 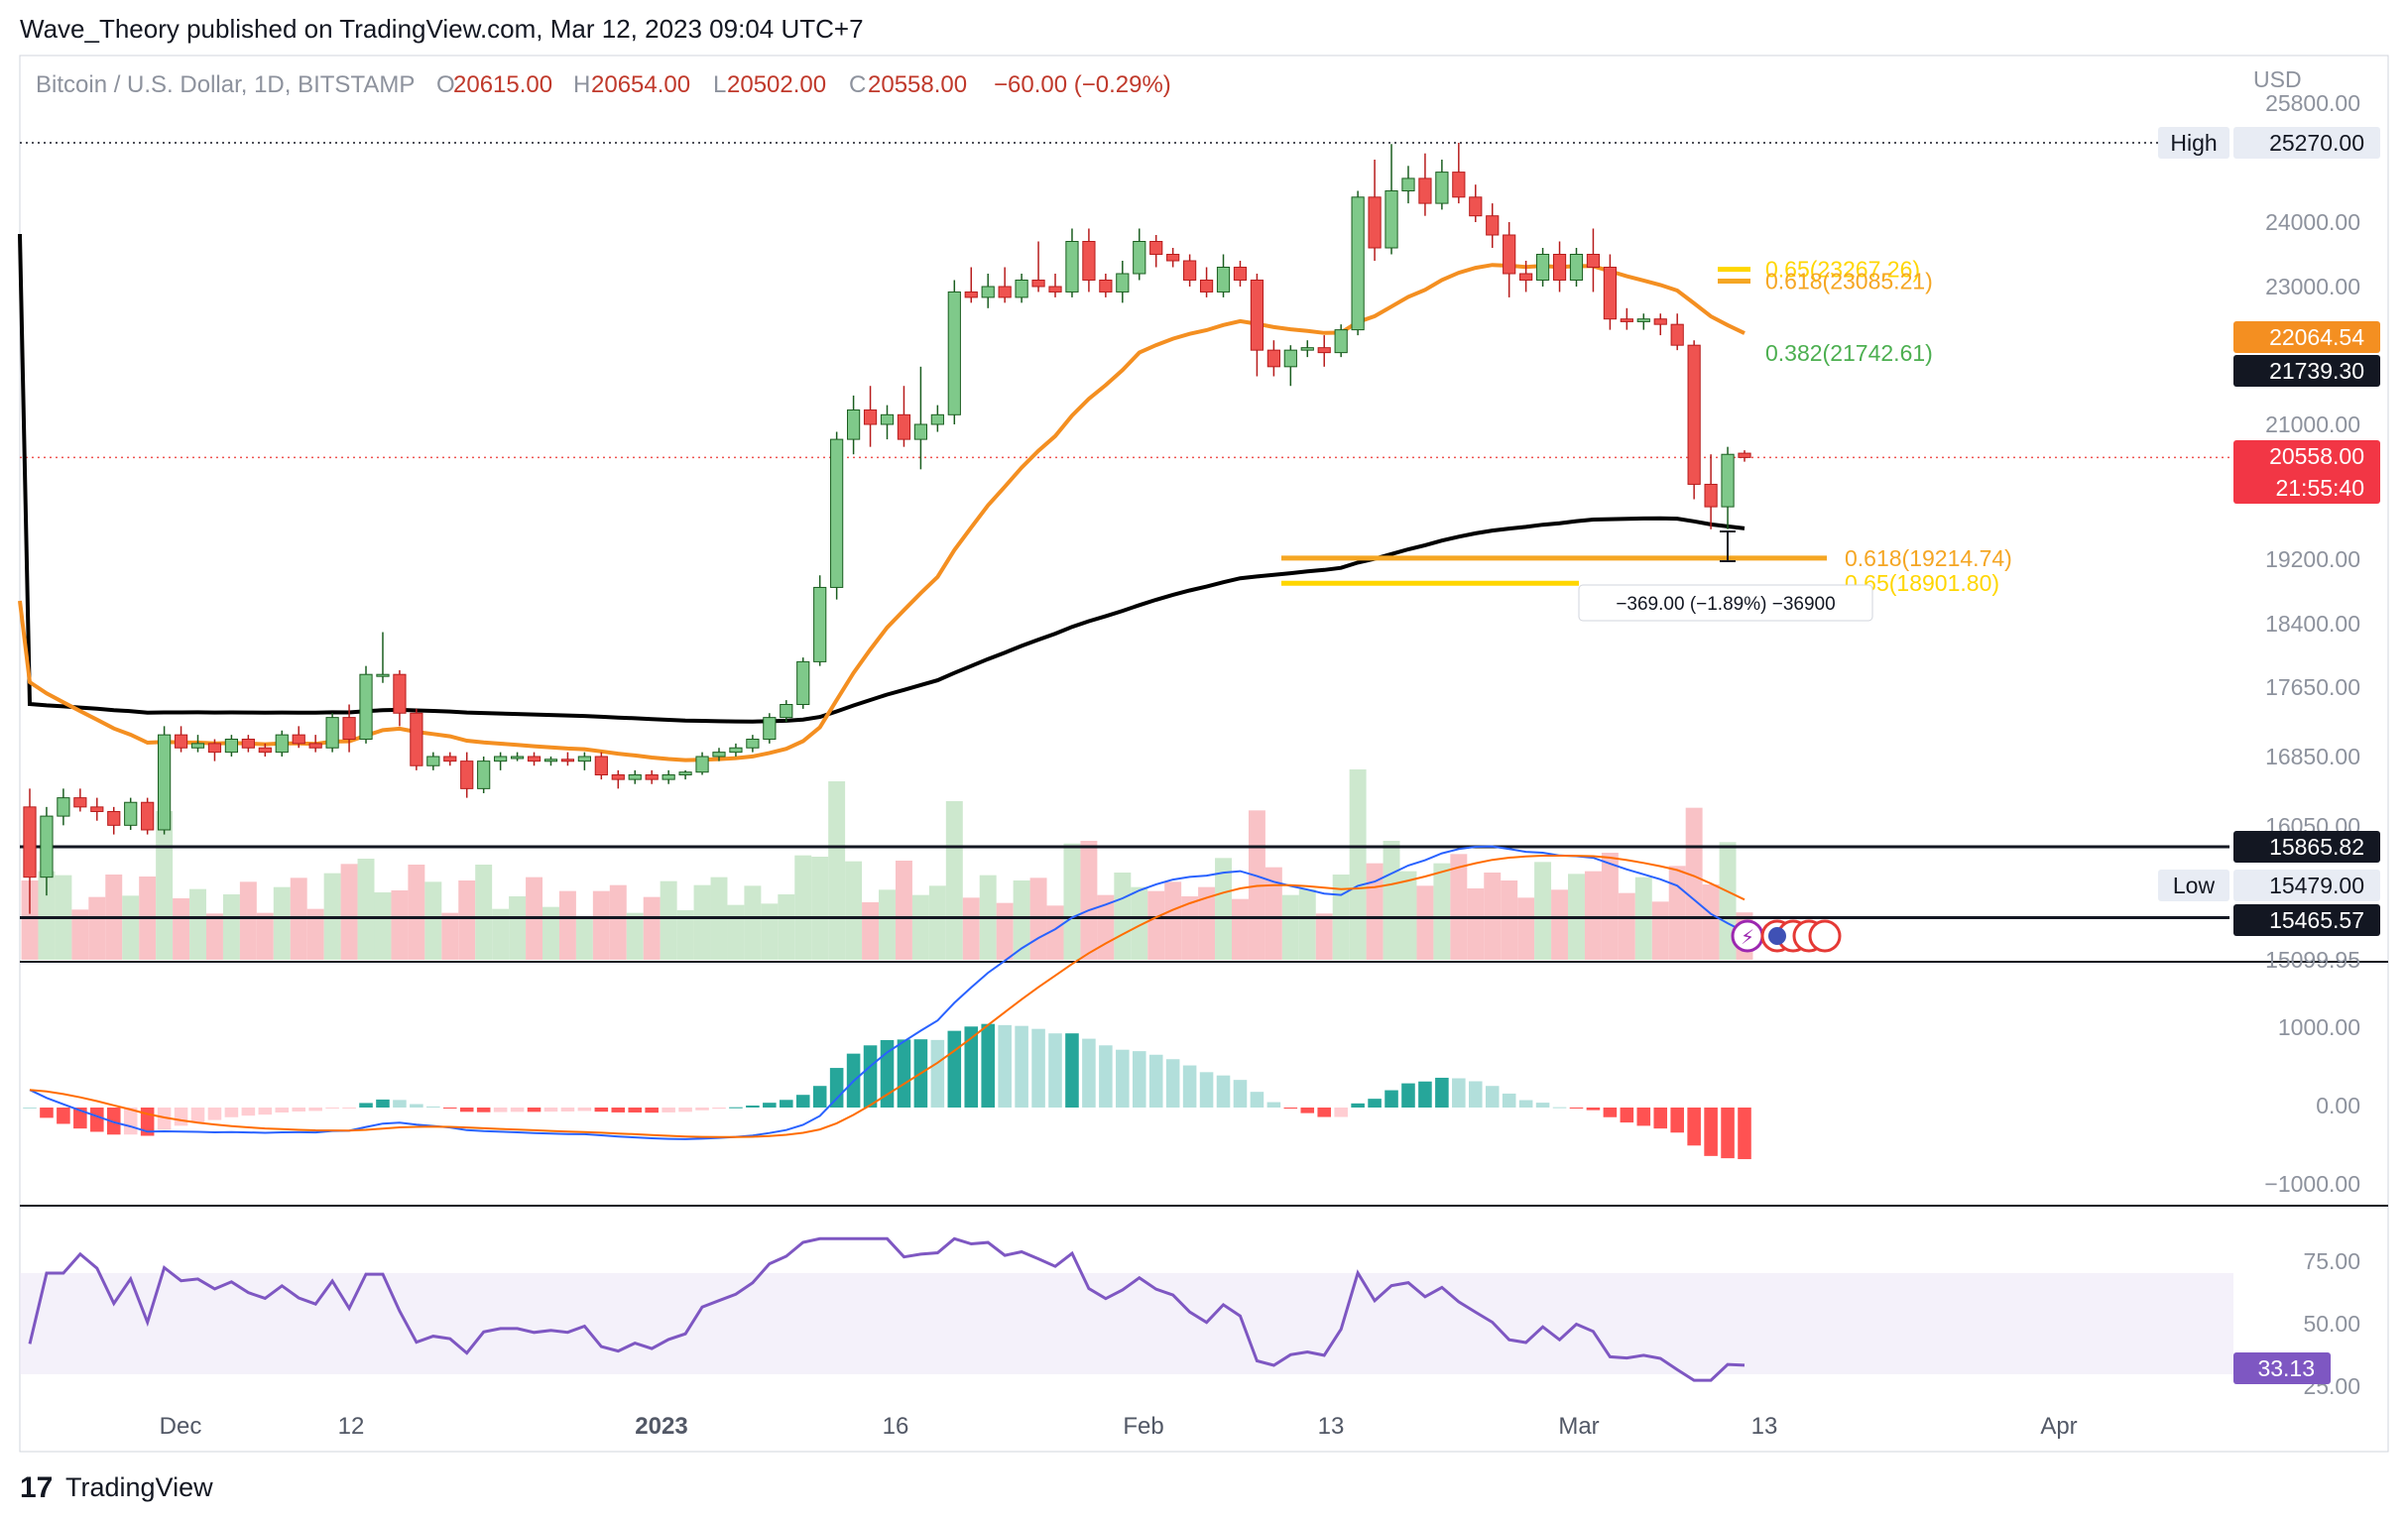 What do you see at coordinates (2319, 488) in the screenshot?
I see `price-tag-countdown: 21:55:40` at bounding box center [2319, 488].